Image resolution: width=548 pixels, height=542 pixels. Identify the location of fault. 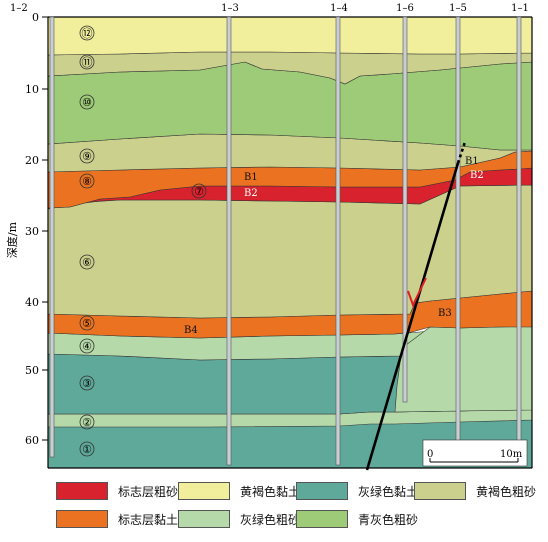
(416, 306).